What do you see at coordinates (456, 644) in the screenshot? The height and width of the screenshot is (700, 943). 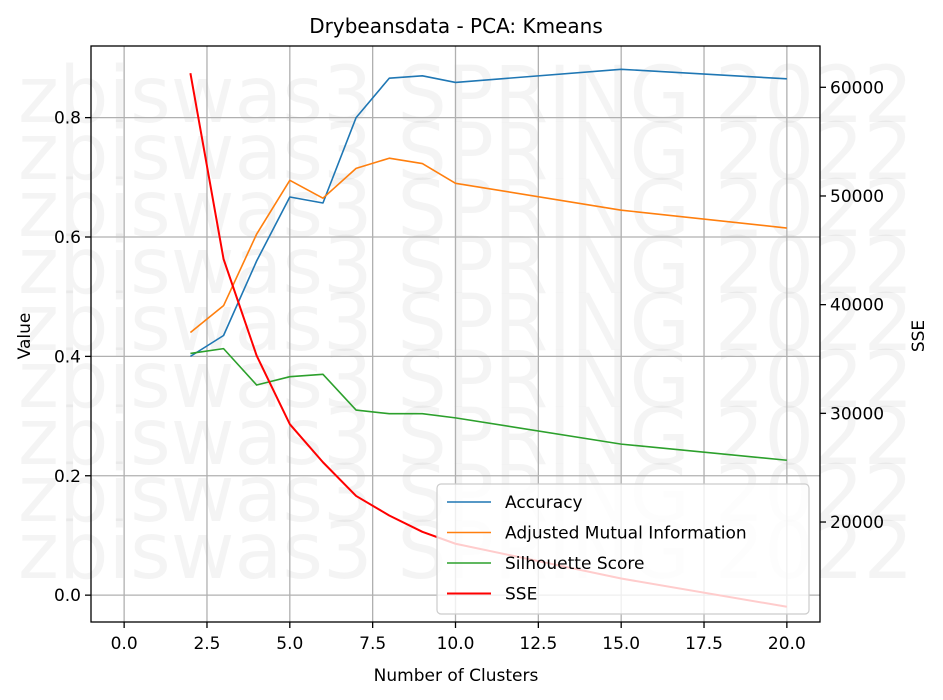 I see `x-tick-label: 10.0` at bounding box center [456, 644].